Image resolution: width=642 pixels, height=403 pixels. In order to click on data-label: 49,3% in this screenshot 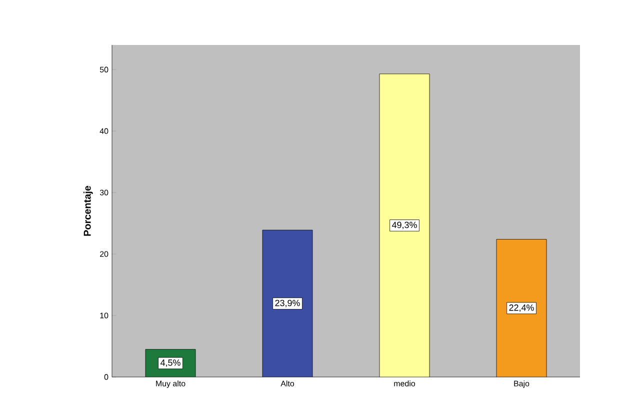, I will do `click(404, 226)`.